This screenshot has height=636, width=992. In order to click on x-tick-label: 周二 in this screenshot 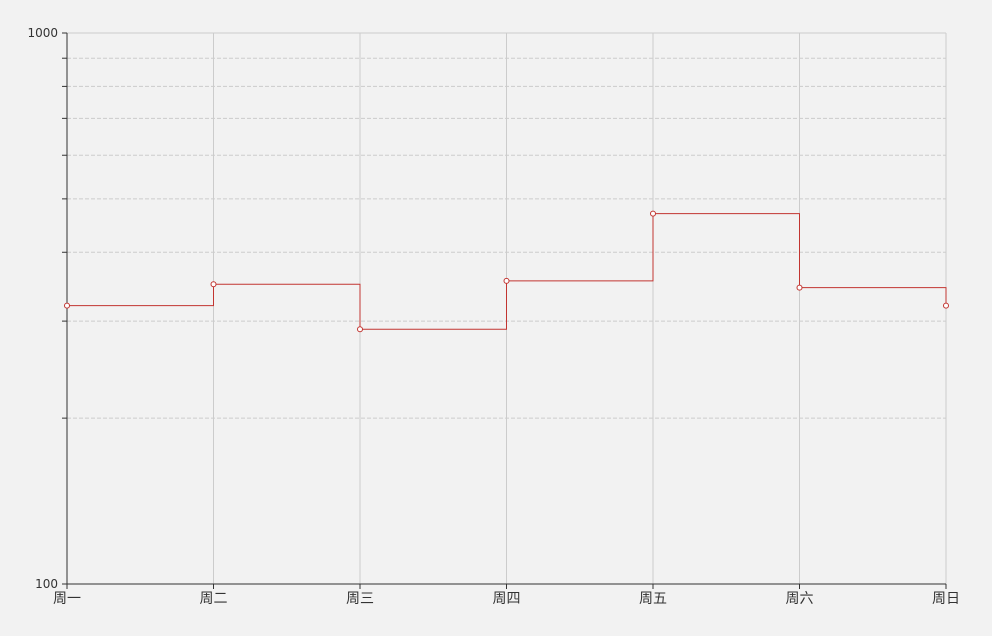, I will do `click(214, 599)`.